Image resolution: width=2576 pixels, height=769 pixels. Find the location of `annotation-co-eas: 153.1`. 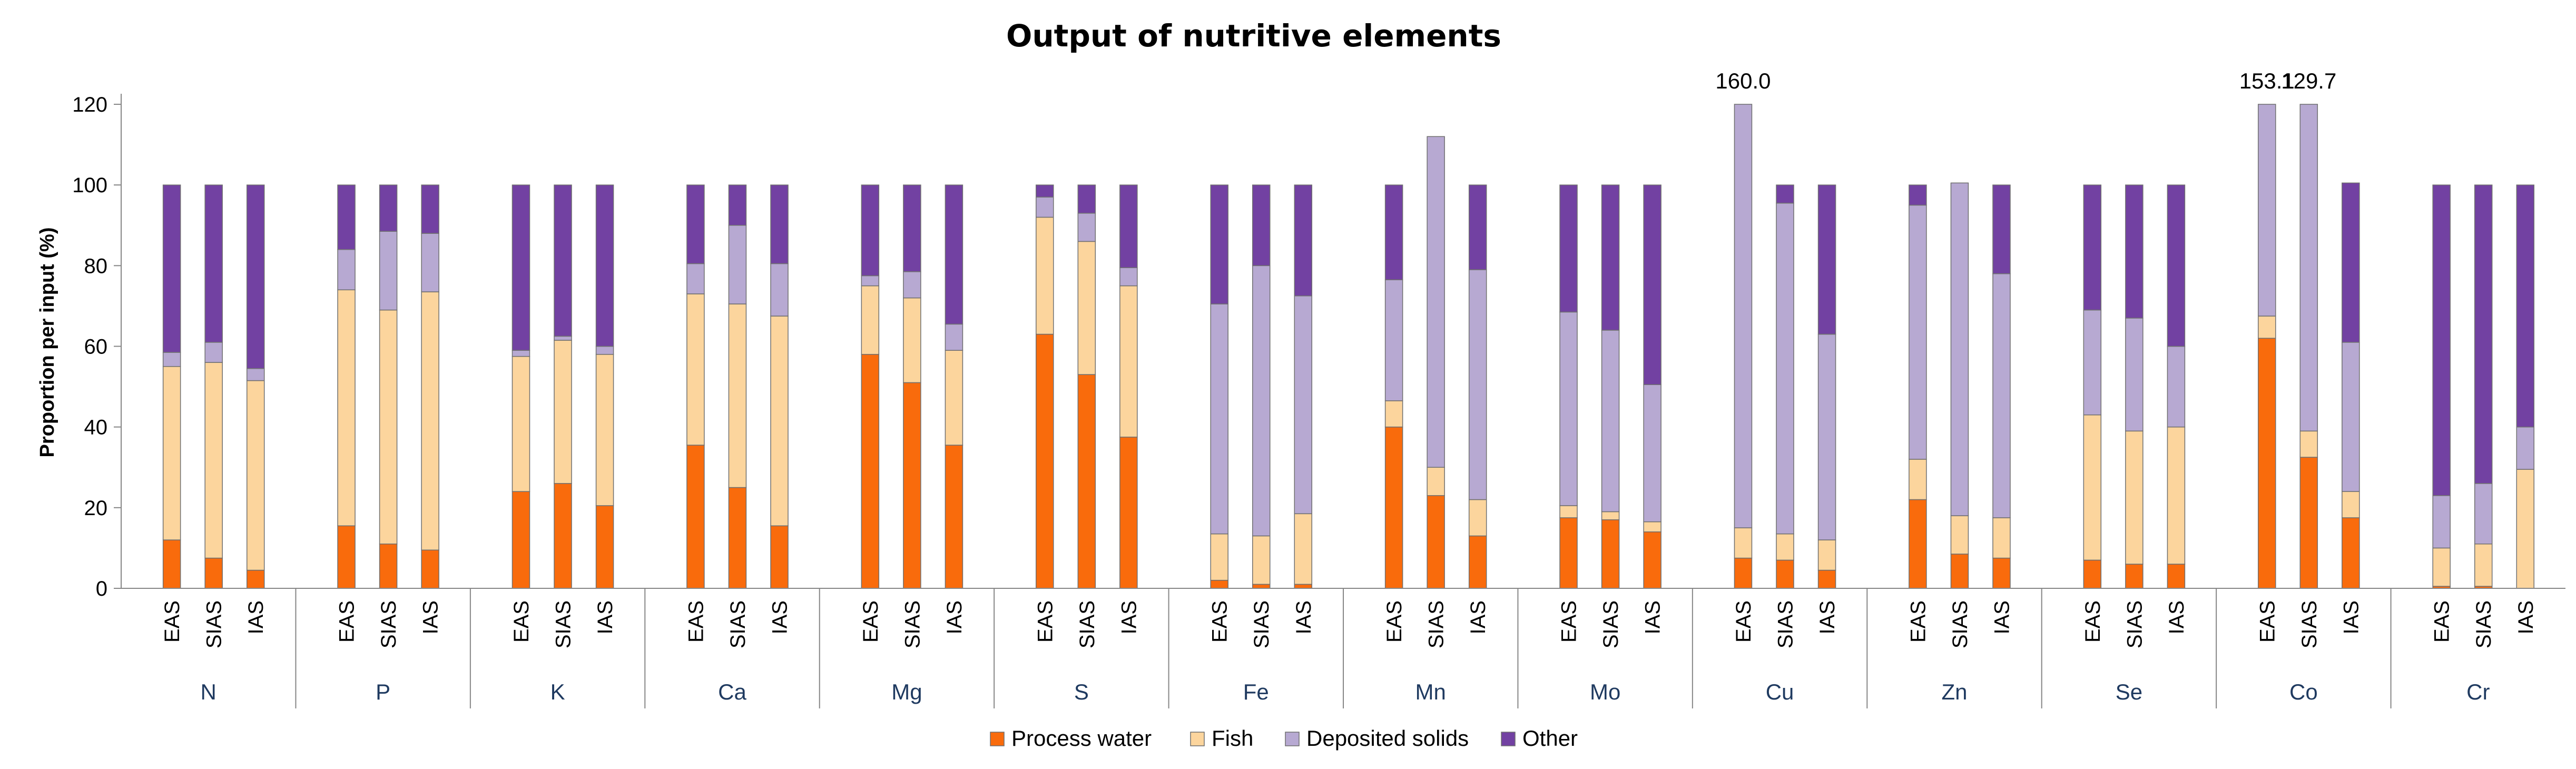

annotation-co-eas: 153.1 is located at coordinates (2267, 80).